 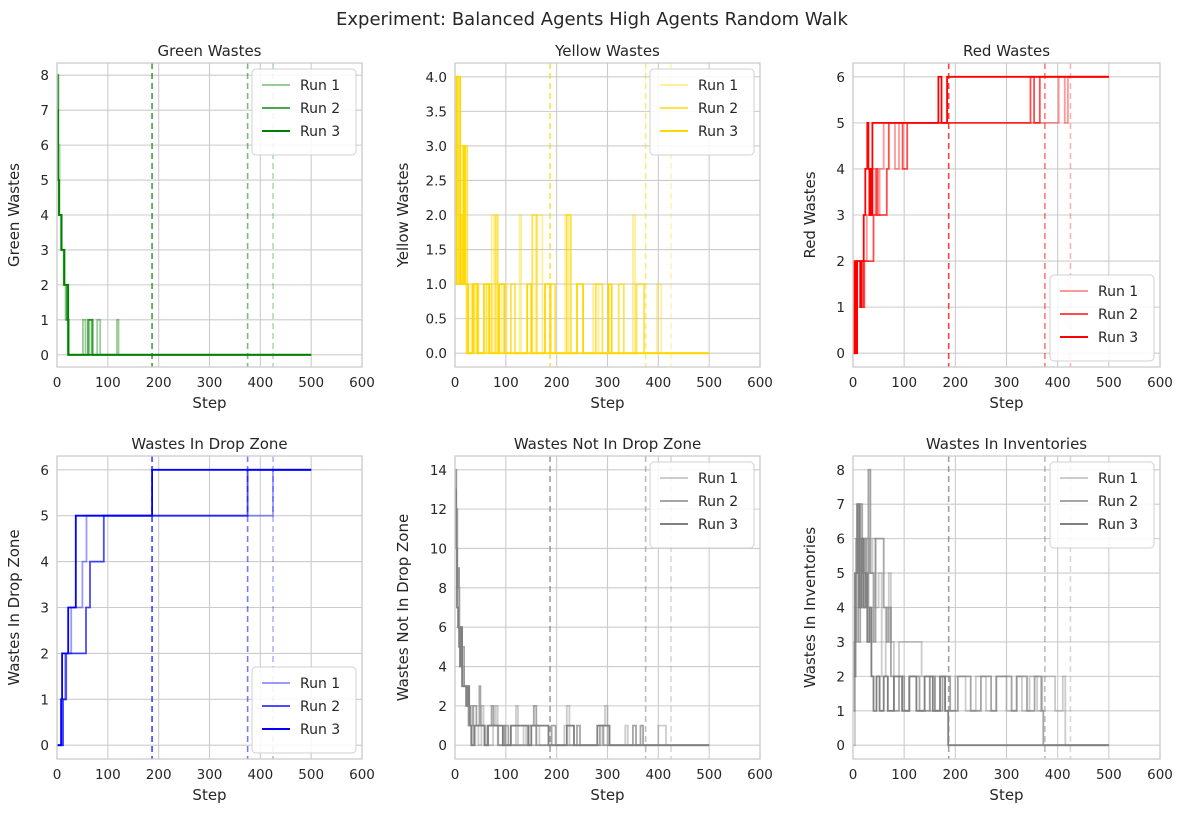 What do you see at coordinates (14, 607) in the screenshot?
I see `y-axis-label: Wastes In Drop Zone` at bounding box center [14, 607].